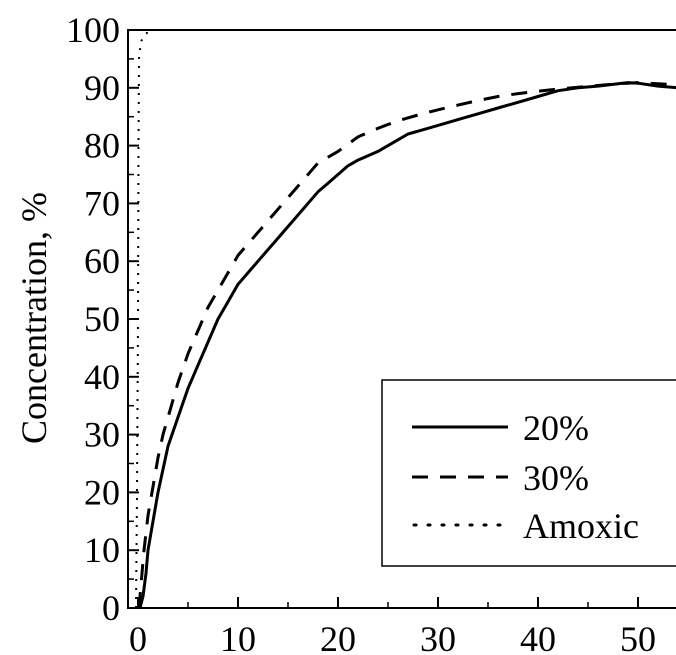 The width and height of the screenshot is (676, 655). What do you see at coordinates (93, 30) in the screenshot?
I see `y-tick-label: 100` at bounding box center [93, 30].